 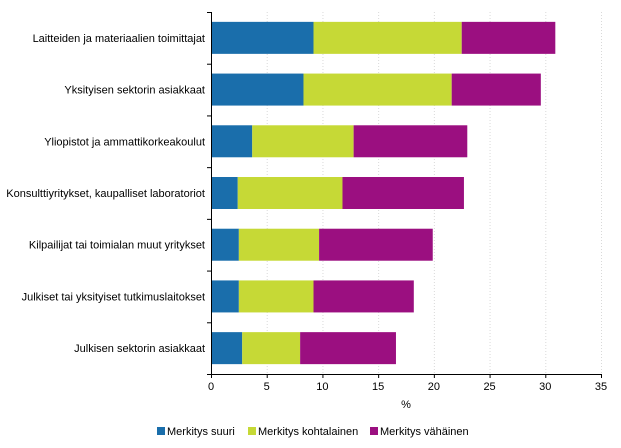 I want to click on x-tick-label: 15, so click(x=378, y=387).